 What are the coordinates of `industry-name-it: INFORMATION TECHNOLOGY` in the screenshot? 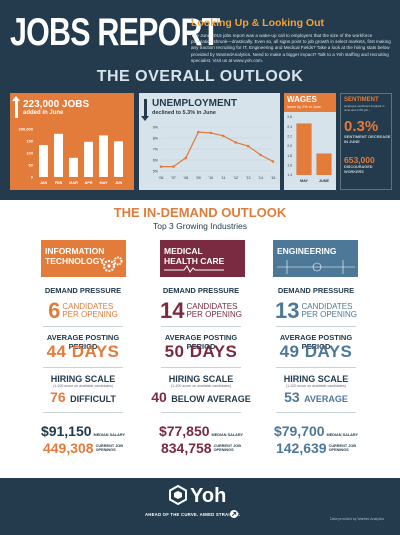 It's located at (75, 256).